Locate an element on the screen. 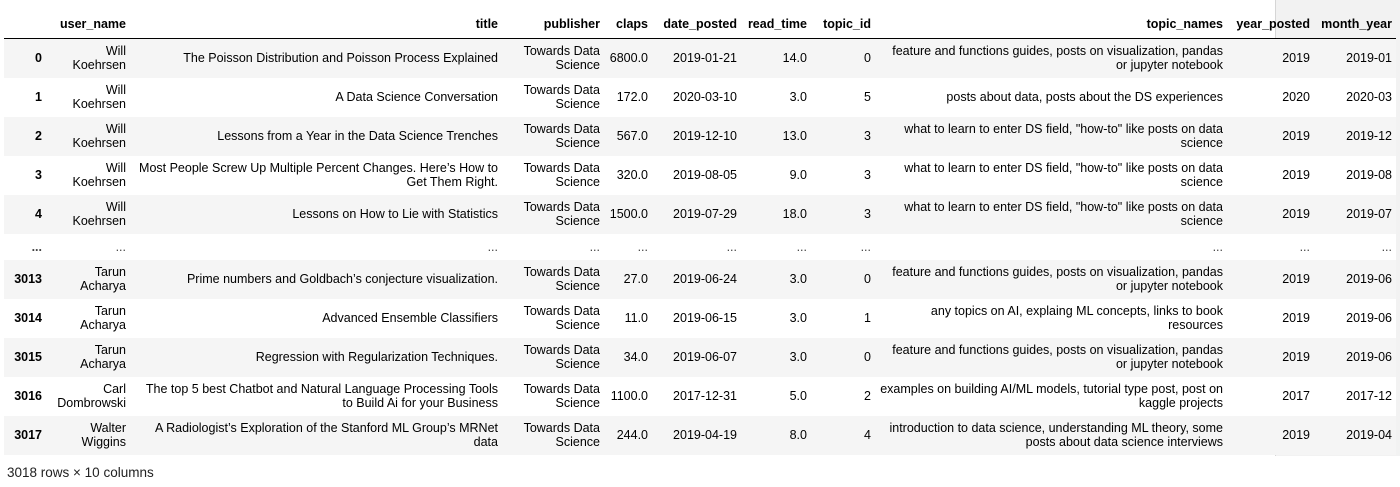 The image size is (1400, 487). column-header-title: title is located at coordinates (316, 24).